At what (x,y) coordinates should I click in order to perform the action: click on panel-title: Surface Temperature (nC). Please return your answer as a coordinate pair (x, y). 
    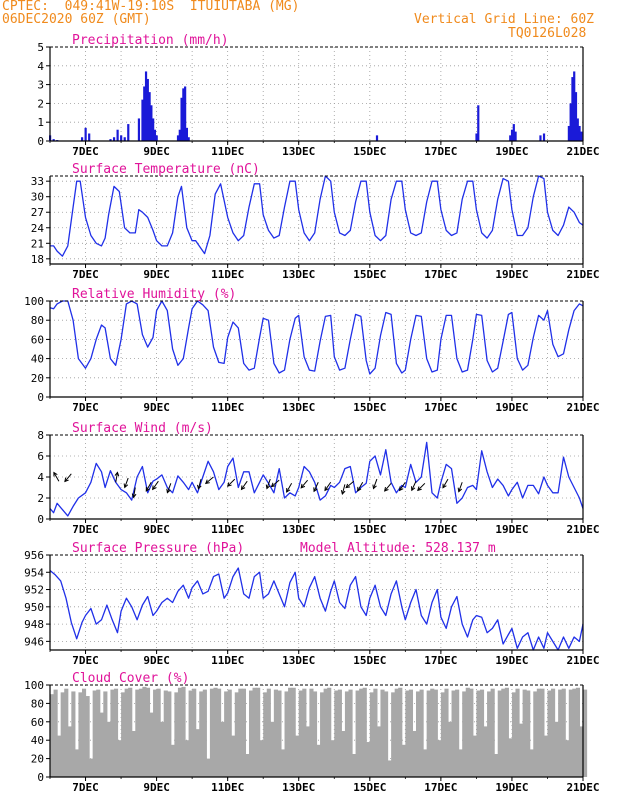
    Looking at the image, I should click on (166, 169).